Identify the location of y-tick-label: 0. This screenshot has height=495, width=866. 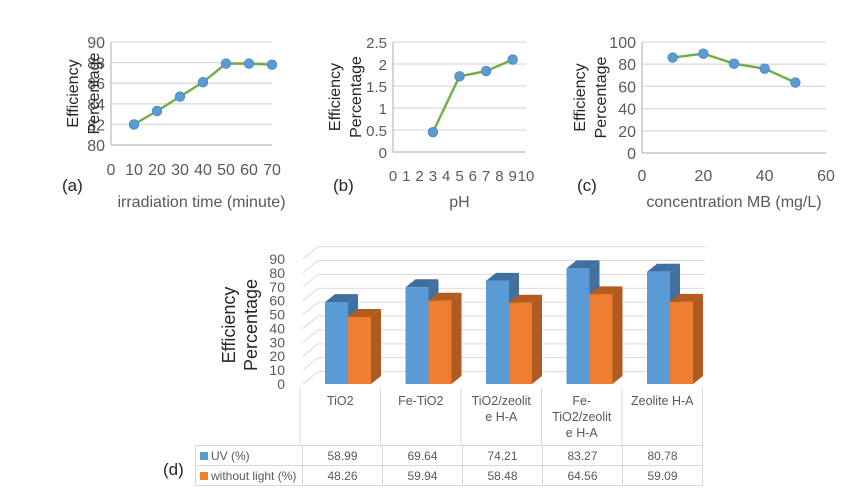
(281, 384).